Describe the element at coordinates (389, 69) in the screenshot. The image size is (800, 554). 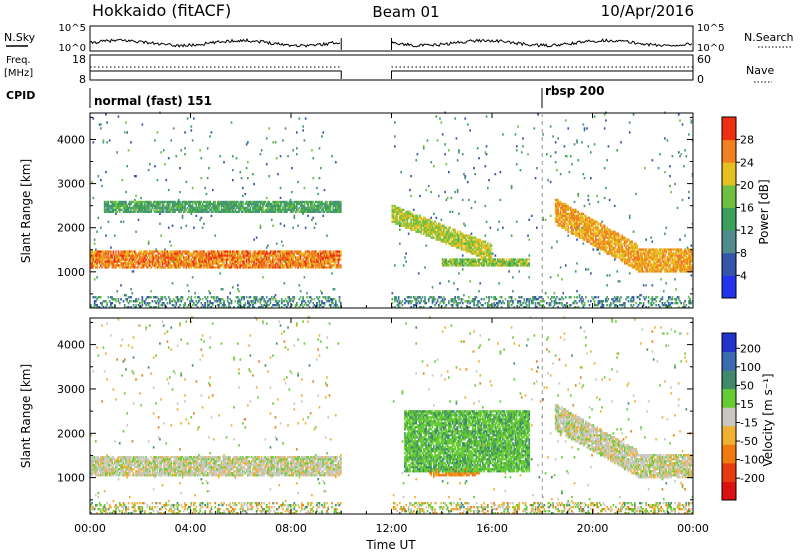
I see `freq-panel: Freq. [MHz] 18 8 60 0 Nave` at that location.